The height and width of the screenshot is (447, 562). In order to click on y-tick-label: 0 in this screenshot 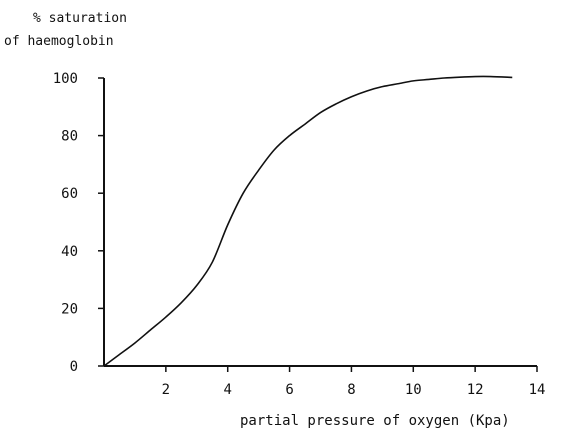, I will do `click(74, 367)`.